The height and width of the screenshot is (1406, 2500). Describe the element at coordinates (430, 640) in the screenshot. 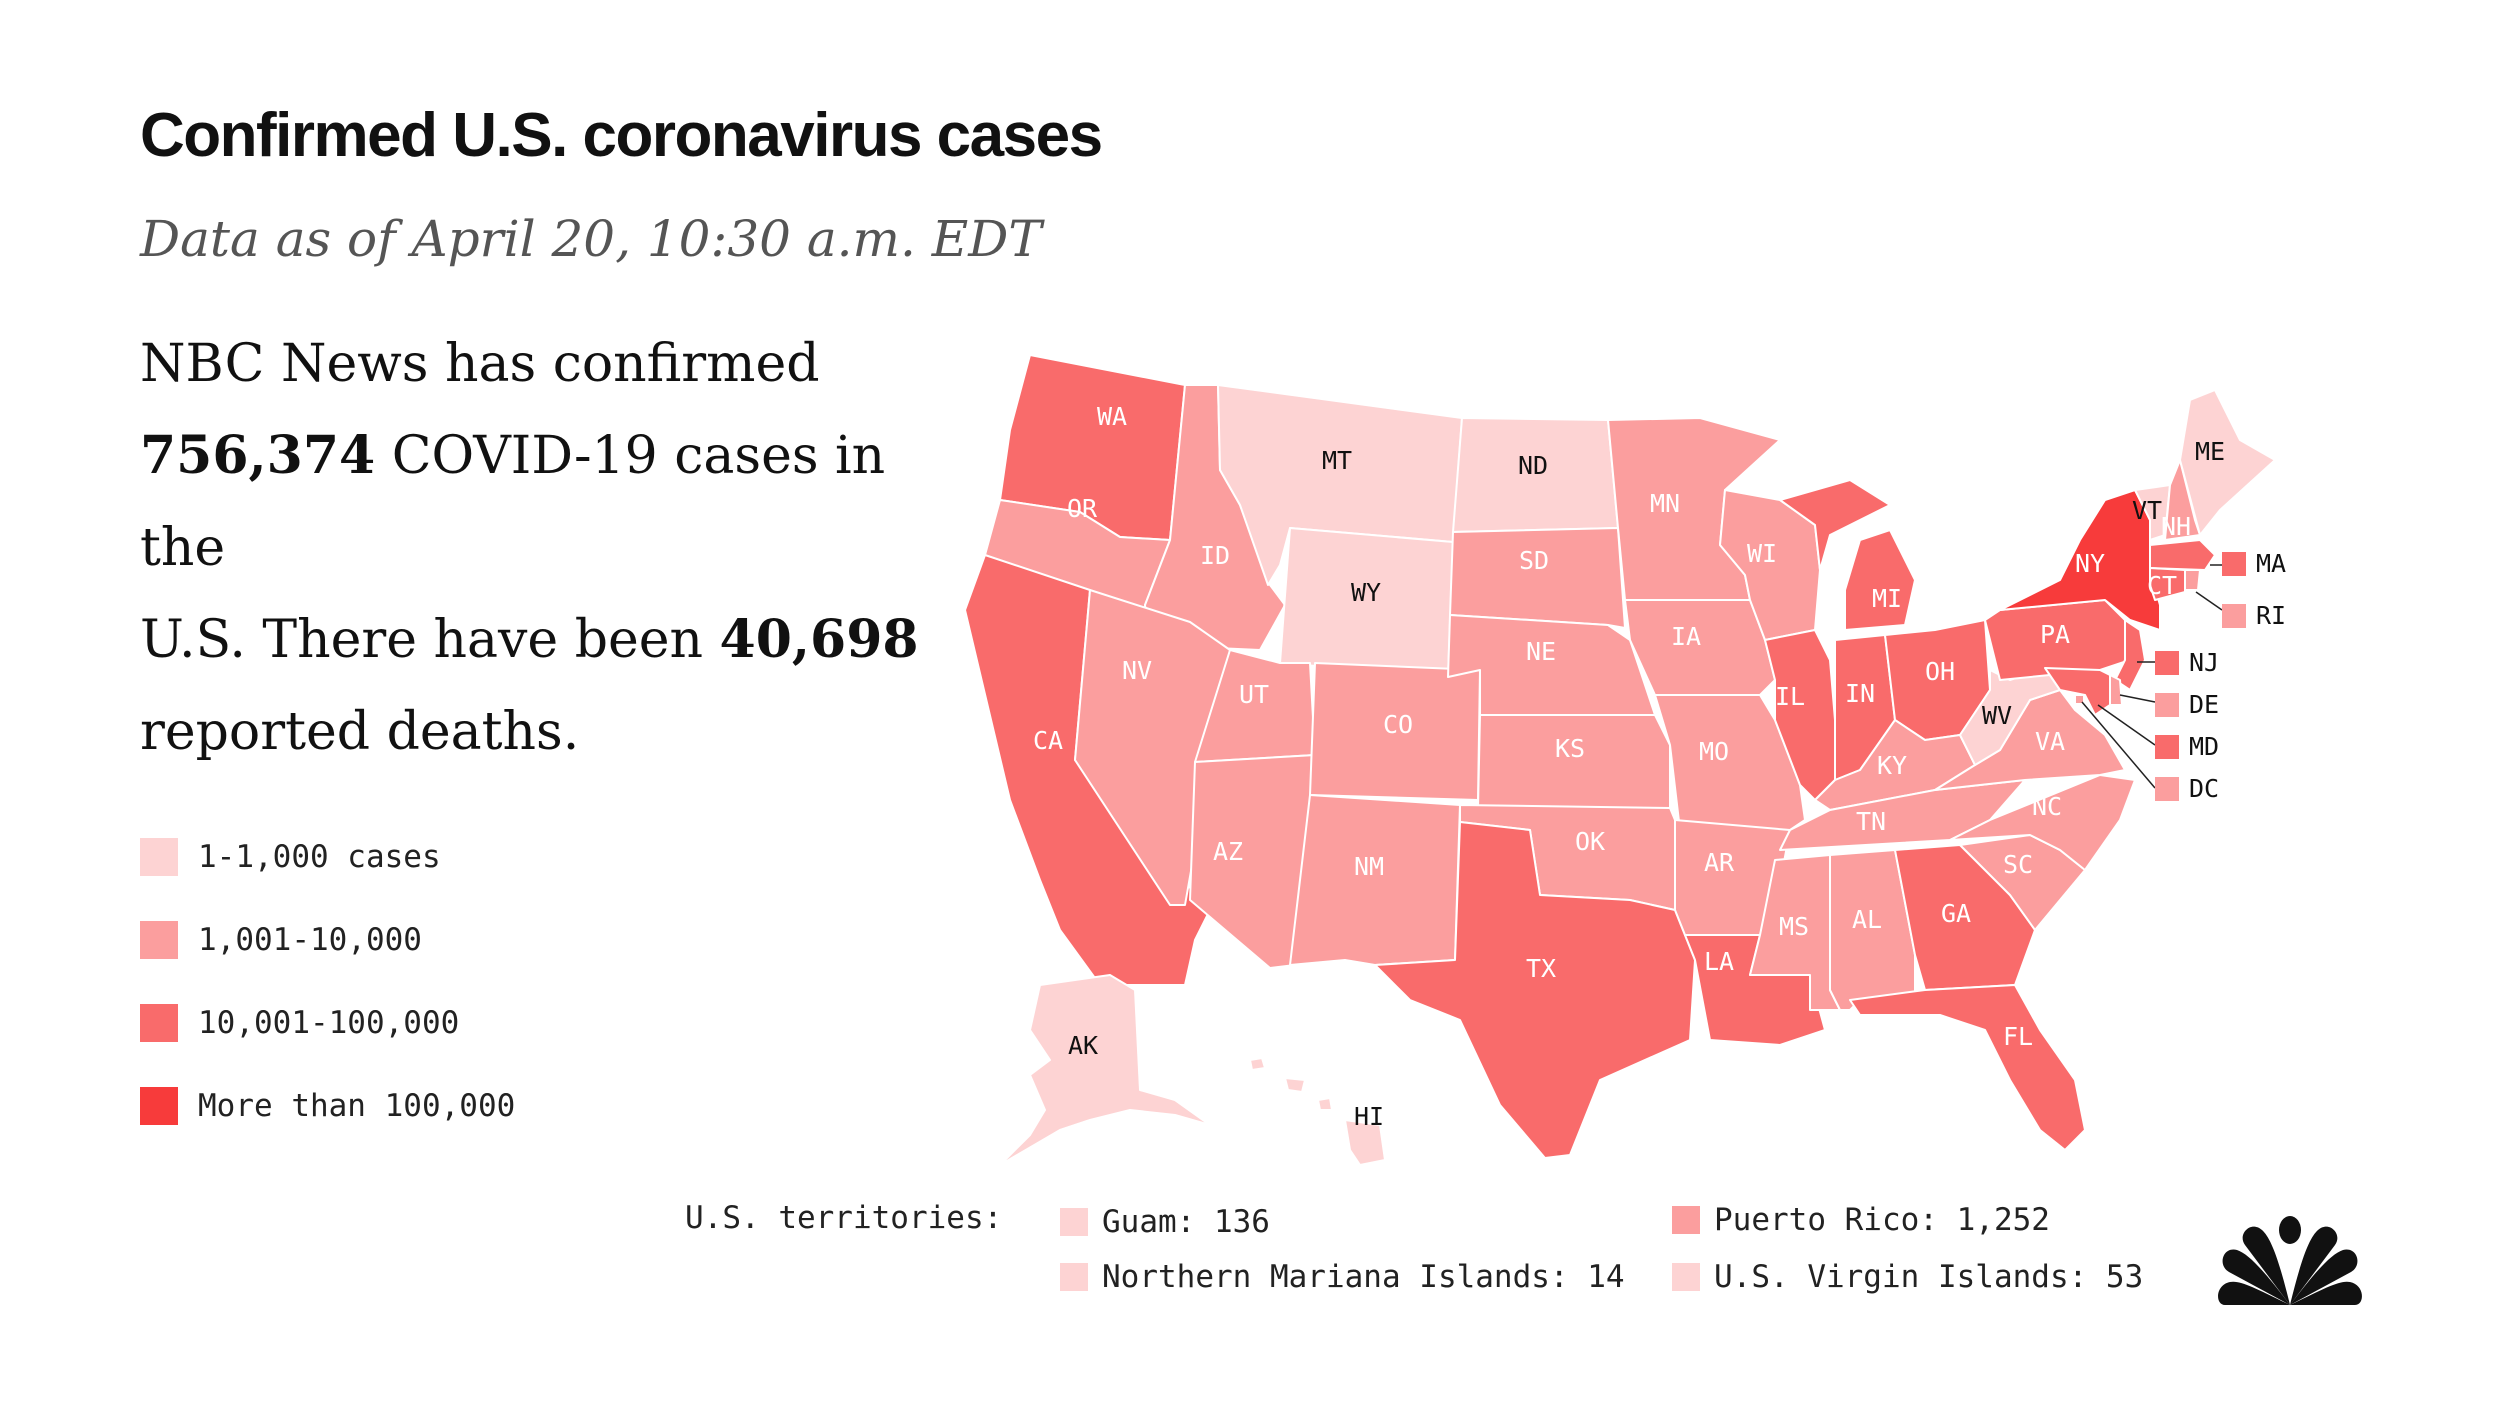

I see `summary-line3: U.S. There have been` at that location.